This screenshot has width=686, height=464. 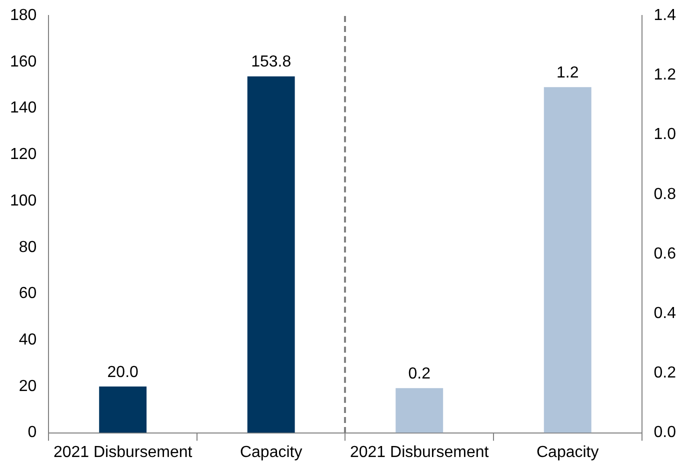 What do you see at coordinates (23, 201) in the screenshot?
I see `y-tick-label: 100` at bounding box center [23, 201].